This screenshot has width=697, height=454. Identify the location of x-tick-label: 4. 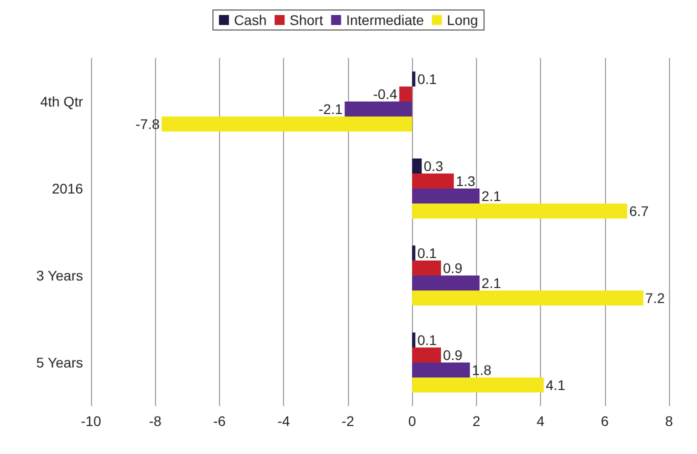
(540, 421).